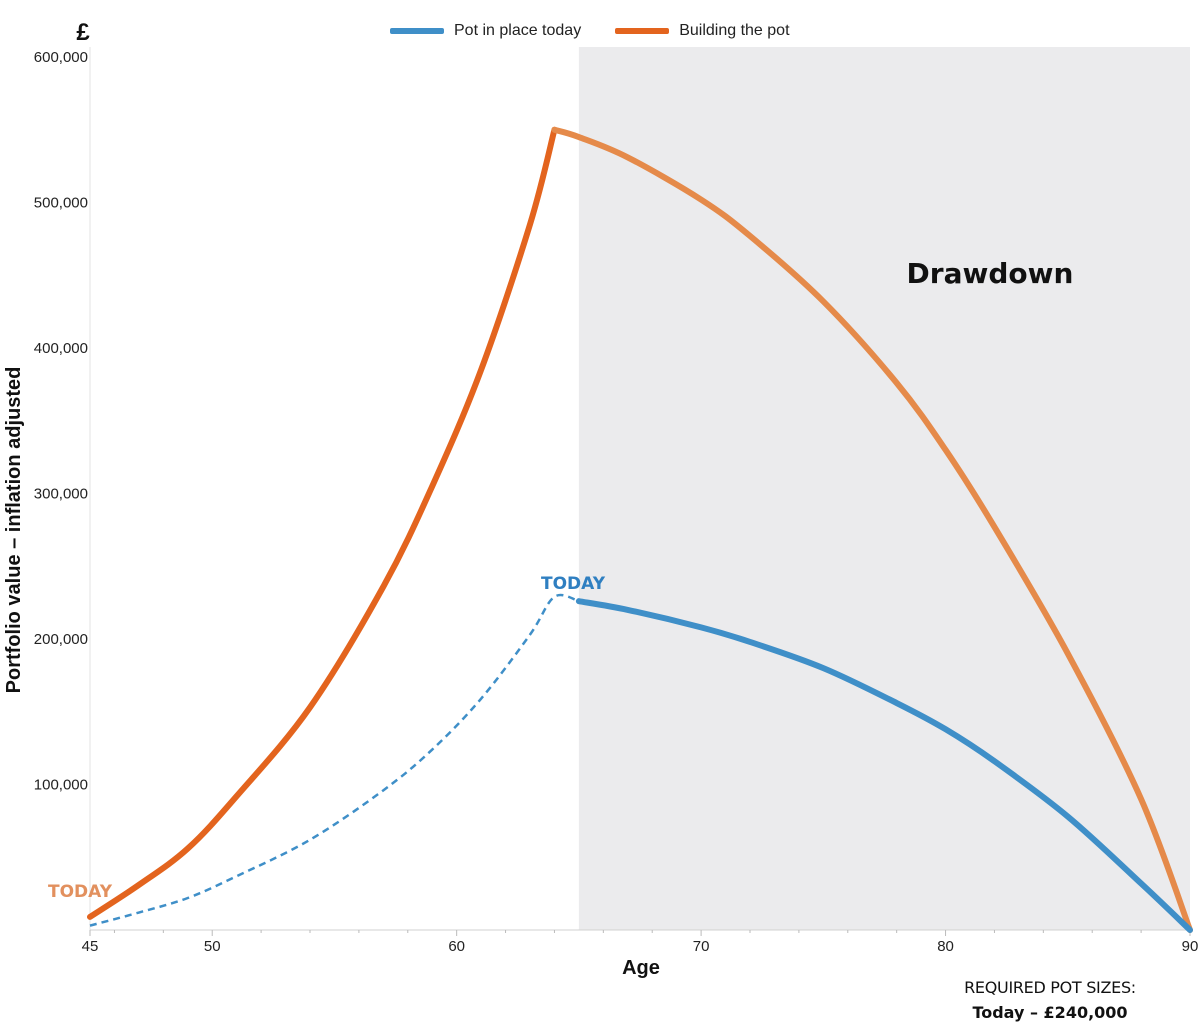 The image size is (1200, 1024). What do you see at coordinates (417, 31) in the screenshot?
I see `legend-swatch-blue` at bounding box center [417, 31].